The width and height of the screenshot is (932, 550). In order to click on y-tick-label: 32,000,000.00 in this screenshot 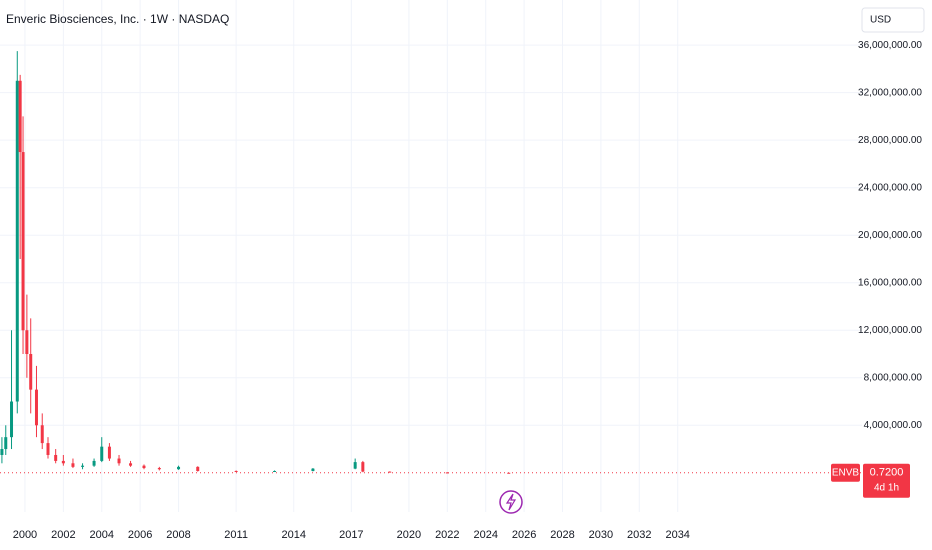, I will do `click(890, 92)`.